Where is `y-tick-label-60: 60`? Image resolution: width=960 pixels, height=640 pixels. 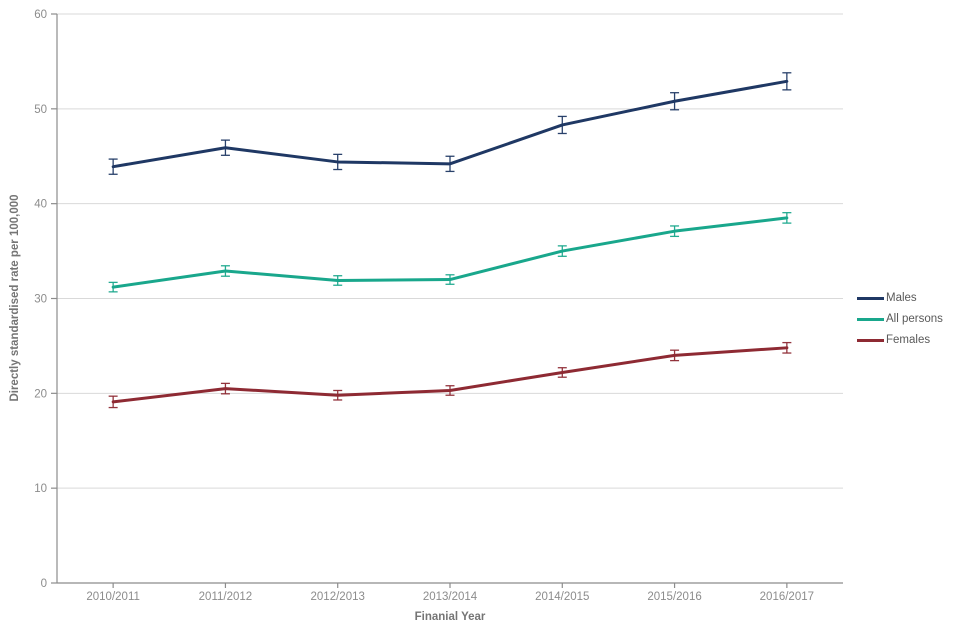 y-tick-label-60: 60 is located at coordinates (40, 15).